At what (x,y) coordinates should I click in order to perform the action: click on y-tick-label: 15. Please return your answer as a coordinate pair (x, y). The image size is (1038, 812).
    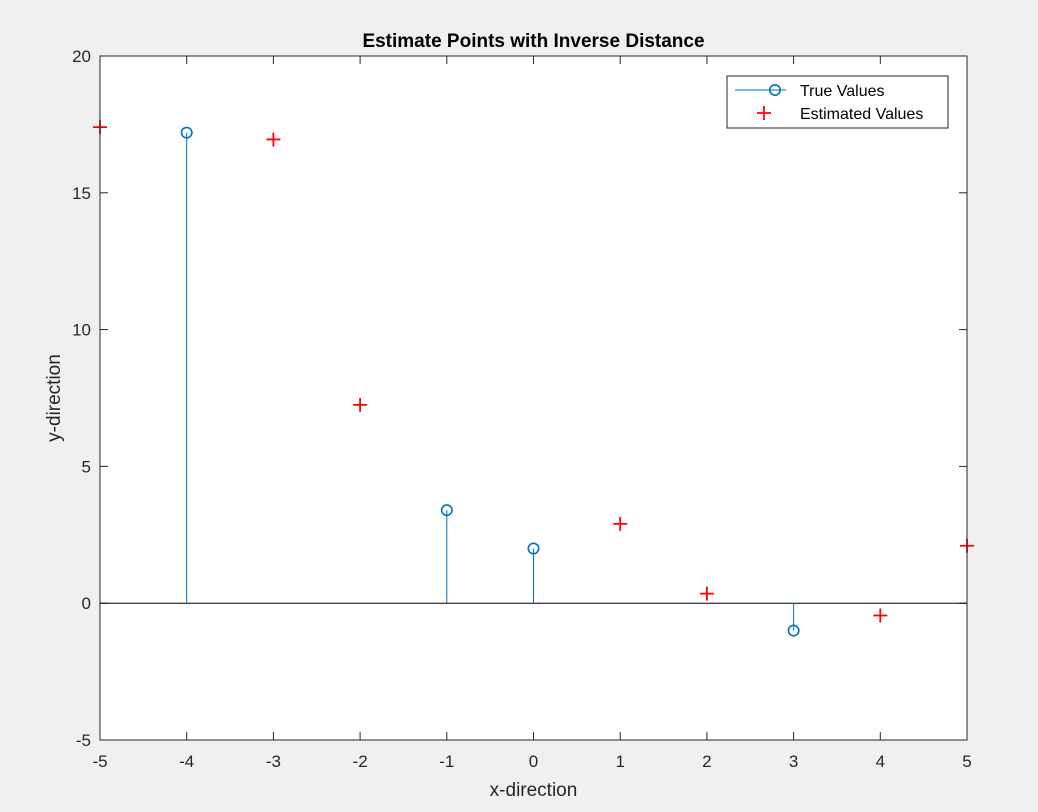
    Looking at the image, I should click on (81, 193).